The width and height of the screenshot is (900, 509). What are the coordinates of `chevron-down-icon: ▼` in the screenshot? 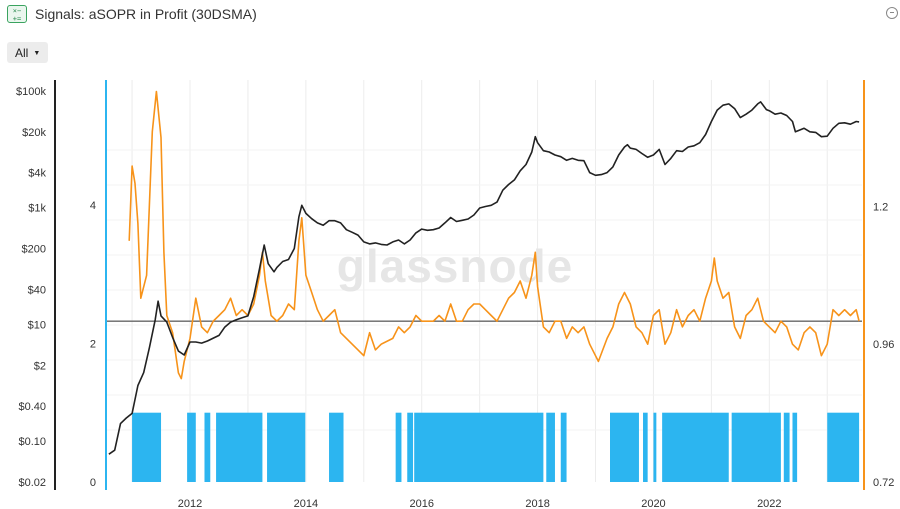 It's located at (37, 53).